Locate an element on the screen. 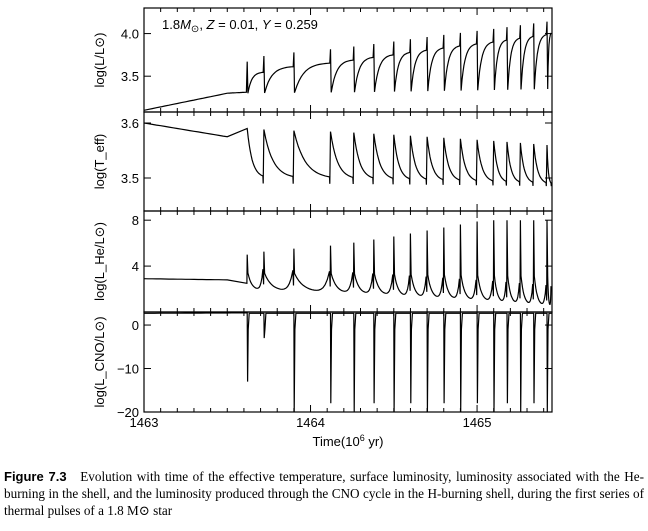 The height and width of the screenshot is (531, 648). y-tick-label: 8 is located at coordinates (135, 220).